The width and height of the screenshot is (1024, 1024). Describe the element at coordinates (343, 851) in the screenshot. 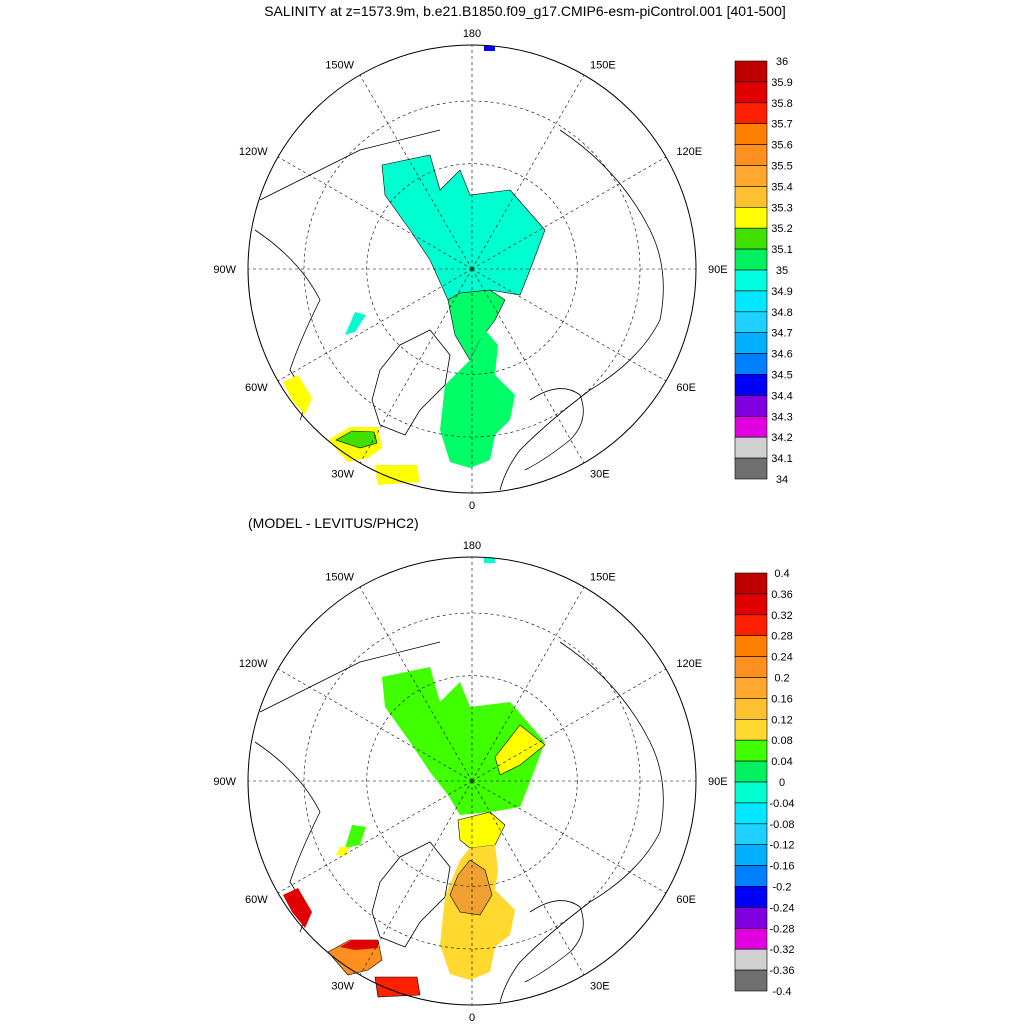

I see `baffin-south-region` at that location.